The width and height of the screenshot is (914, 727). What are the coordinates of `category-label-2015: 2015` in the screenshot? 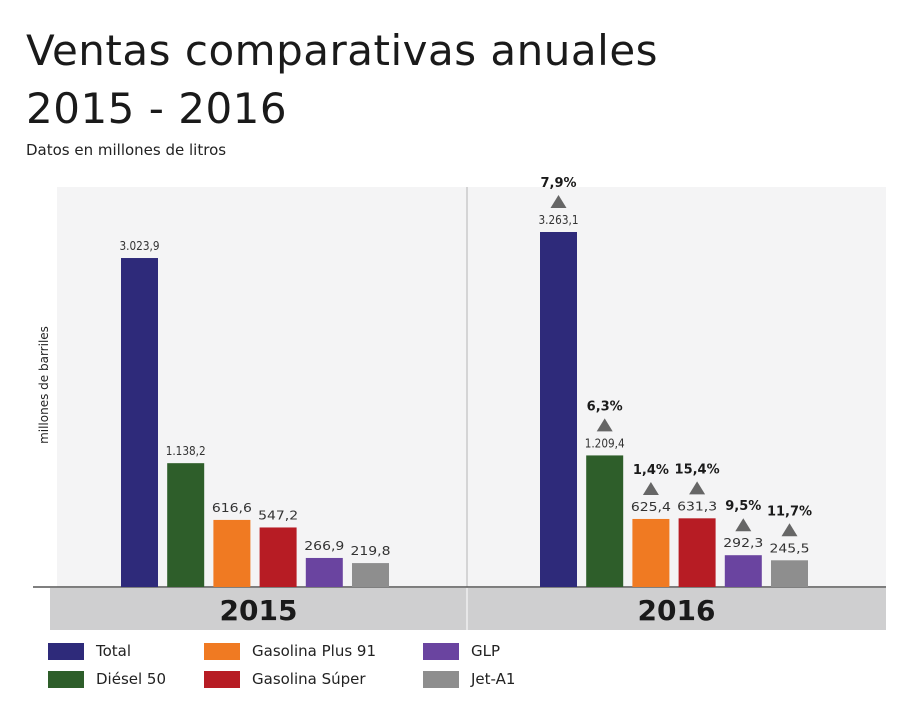 It's located at (259, 610).